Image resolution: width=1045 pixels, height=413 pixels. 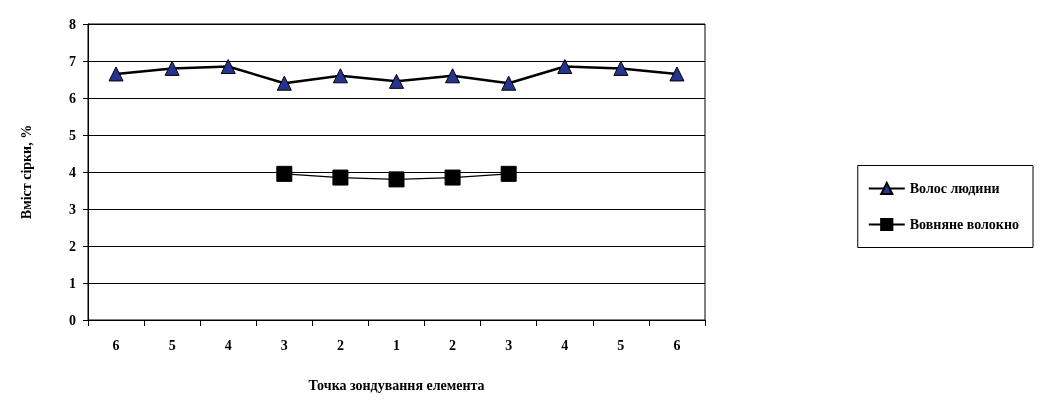 I want to click on x-tick-label: 1, so click(x=396, y=345).